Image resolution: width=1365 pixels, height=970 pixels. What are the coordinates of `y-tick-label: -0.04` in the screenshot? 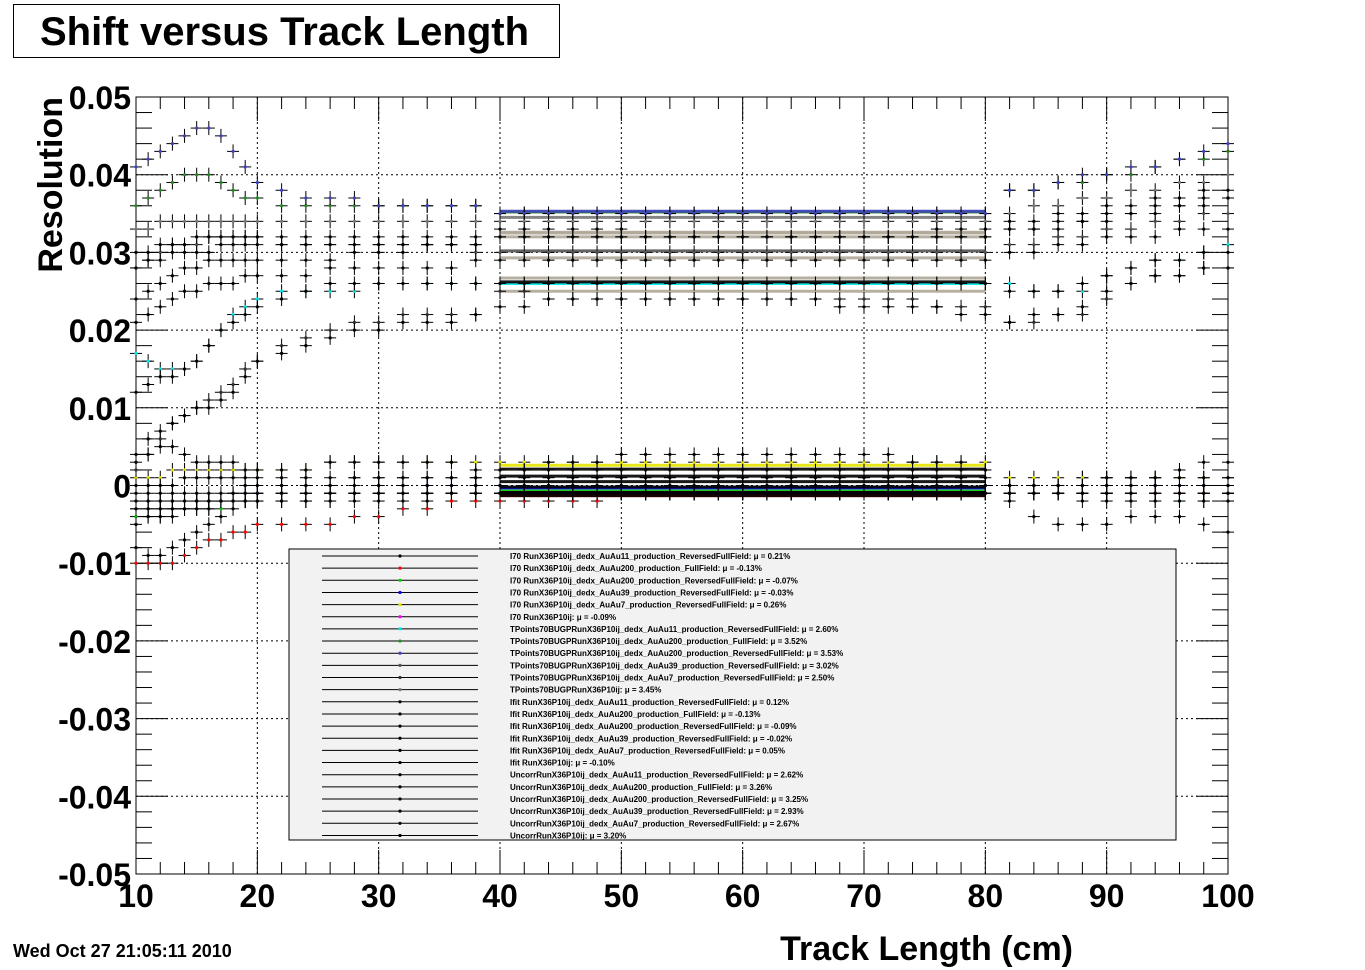 It's located at (94, 797).